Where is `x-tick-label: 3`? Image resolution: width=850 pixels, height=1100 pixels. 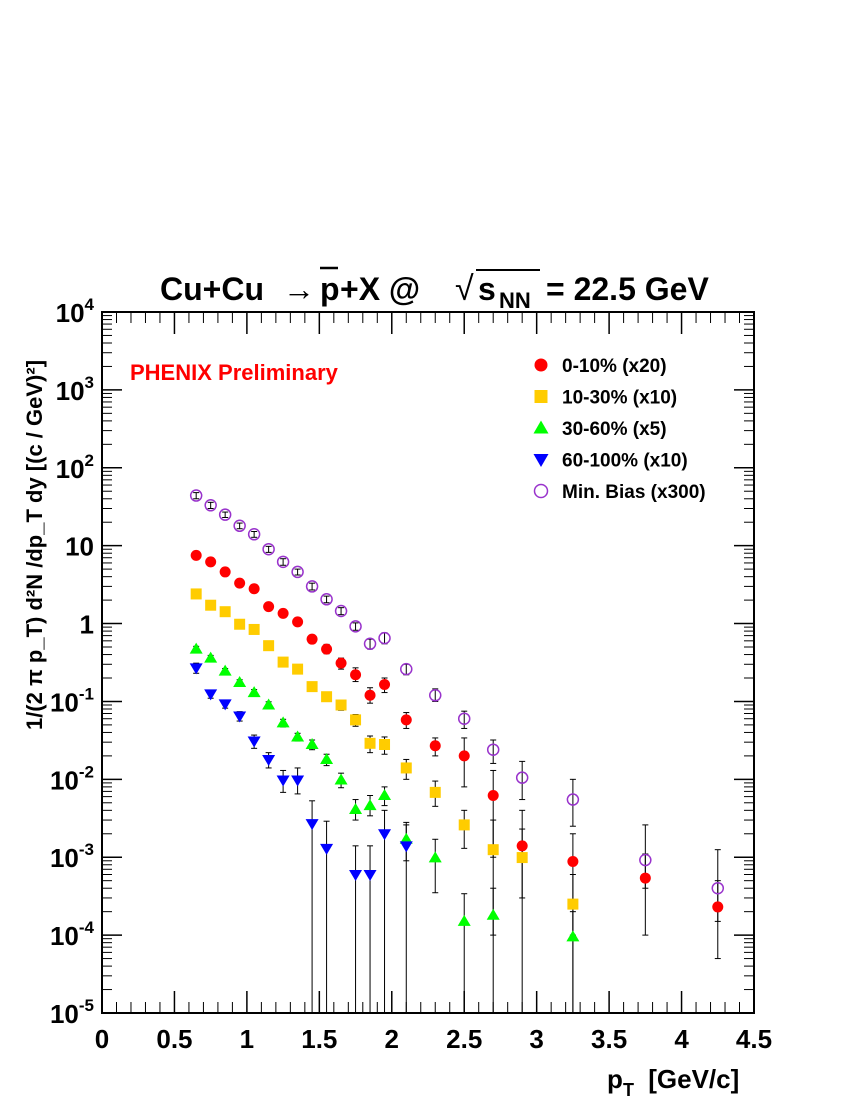
x-tick-label: 3 is located at coordinates (536, 1039).